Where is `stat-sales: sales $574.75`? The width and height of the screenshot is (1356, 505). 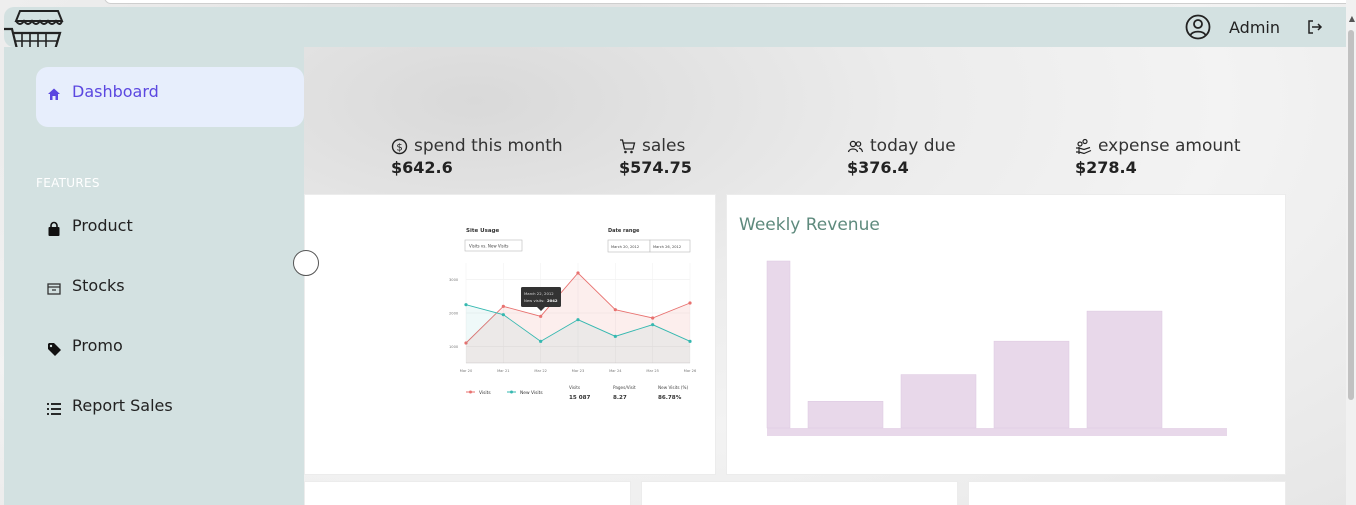
stat-sales: sales $574.75 is located at coordinates (655, 156).